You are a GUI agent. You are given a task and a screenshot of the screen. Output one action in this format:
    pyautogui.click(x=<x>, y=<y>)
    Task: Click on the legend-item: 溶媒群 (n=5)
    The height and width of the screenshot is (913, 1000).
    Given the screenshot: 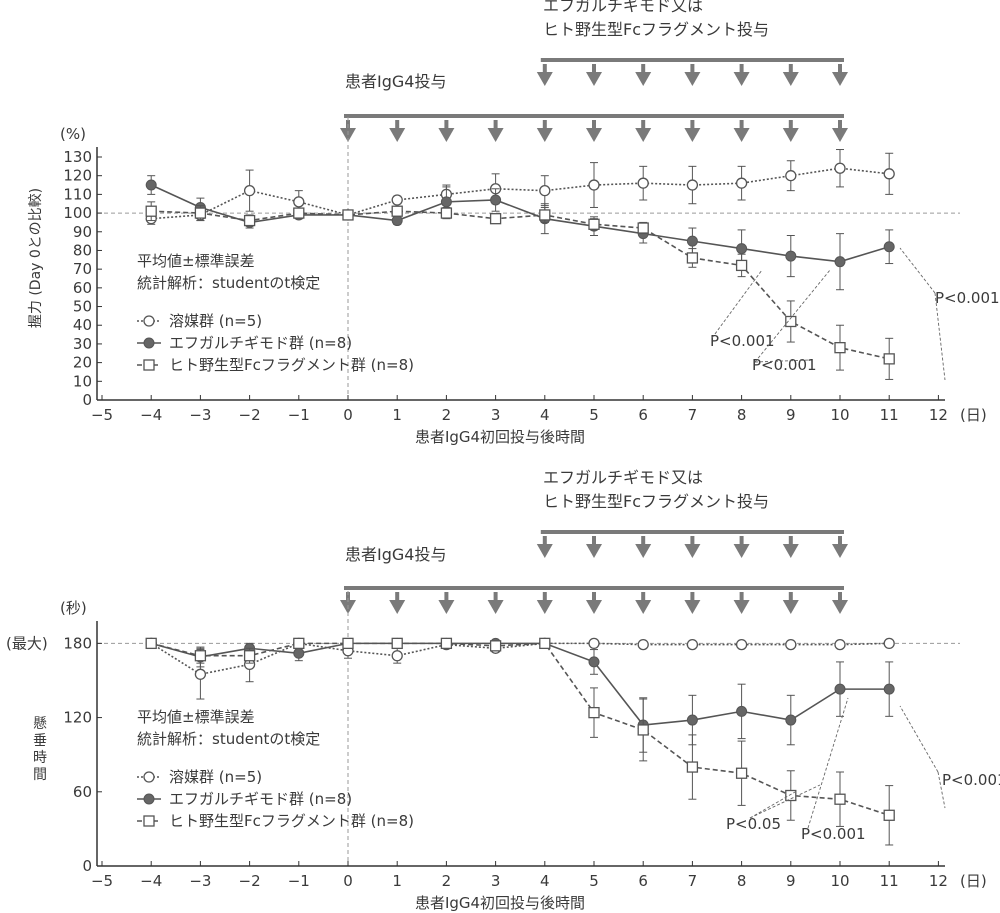 What is the action you would take?
    pyautogui.click(x=199, y=321)
    